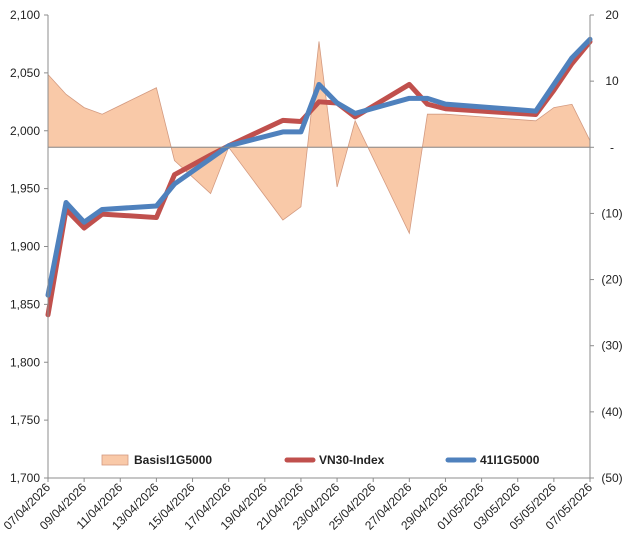  Describe the element at coordinates (115, 460) in the screenshot. I see `legend-swatch-area` at that location.